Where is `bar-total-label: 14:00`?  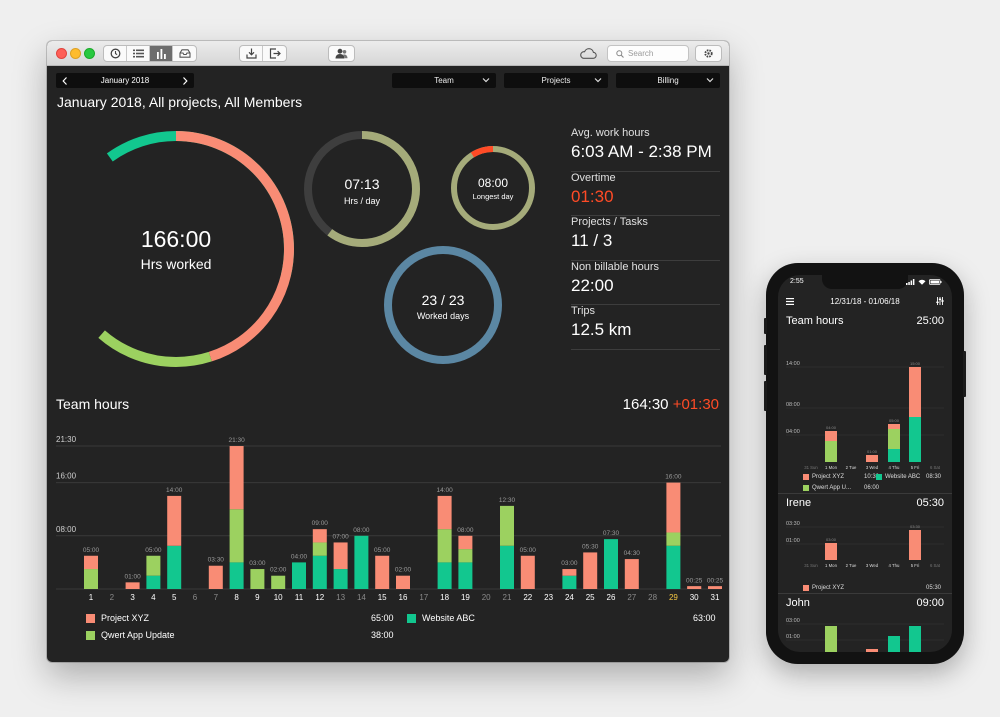 bar-total-label: 14:00 is located at coordinates (444, 490).